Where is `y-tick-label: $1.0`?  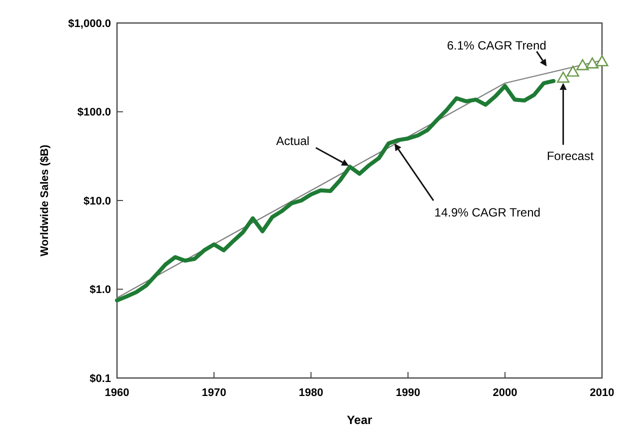
y-tick-label: $1.0 is located at coordinates (100, 290).